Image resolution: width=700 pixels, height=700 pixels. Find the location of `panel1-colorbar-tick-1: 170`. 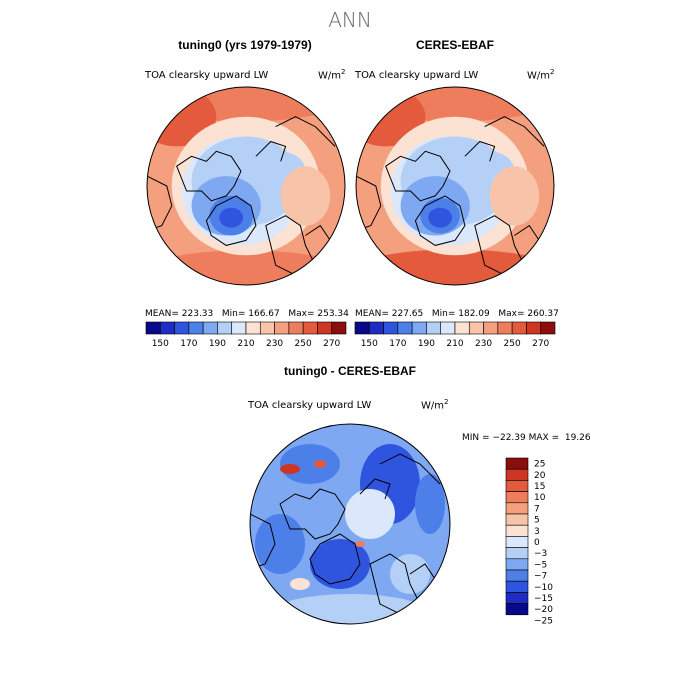

panel1-colorbar-tick-1: 170 is located at coordinates (188, 344).